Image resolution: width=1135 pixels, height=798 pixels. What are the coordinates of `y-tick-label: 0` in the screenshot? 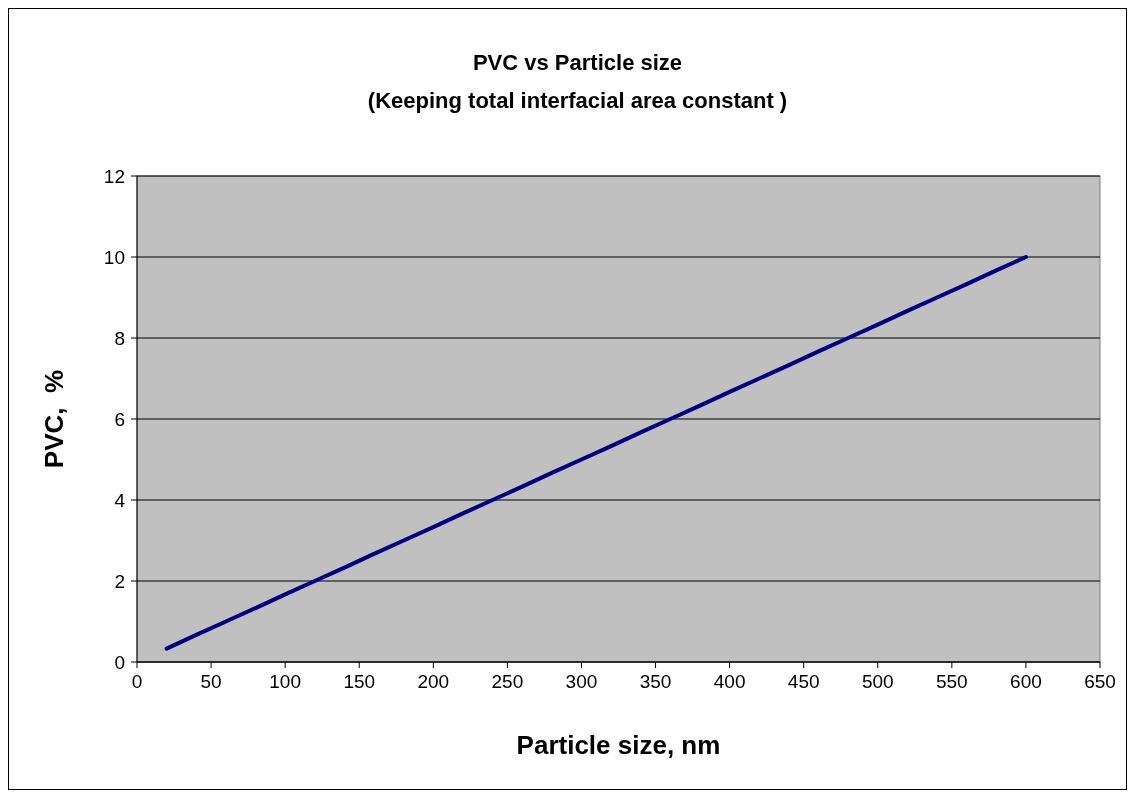 It's located at (119, 662).